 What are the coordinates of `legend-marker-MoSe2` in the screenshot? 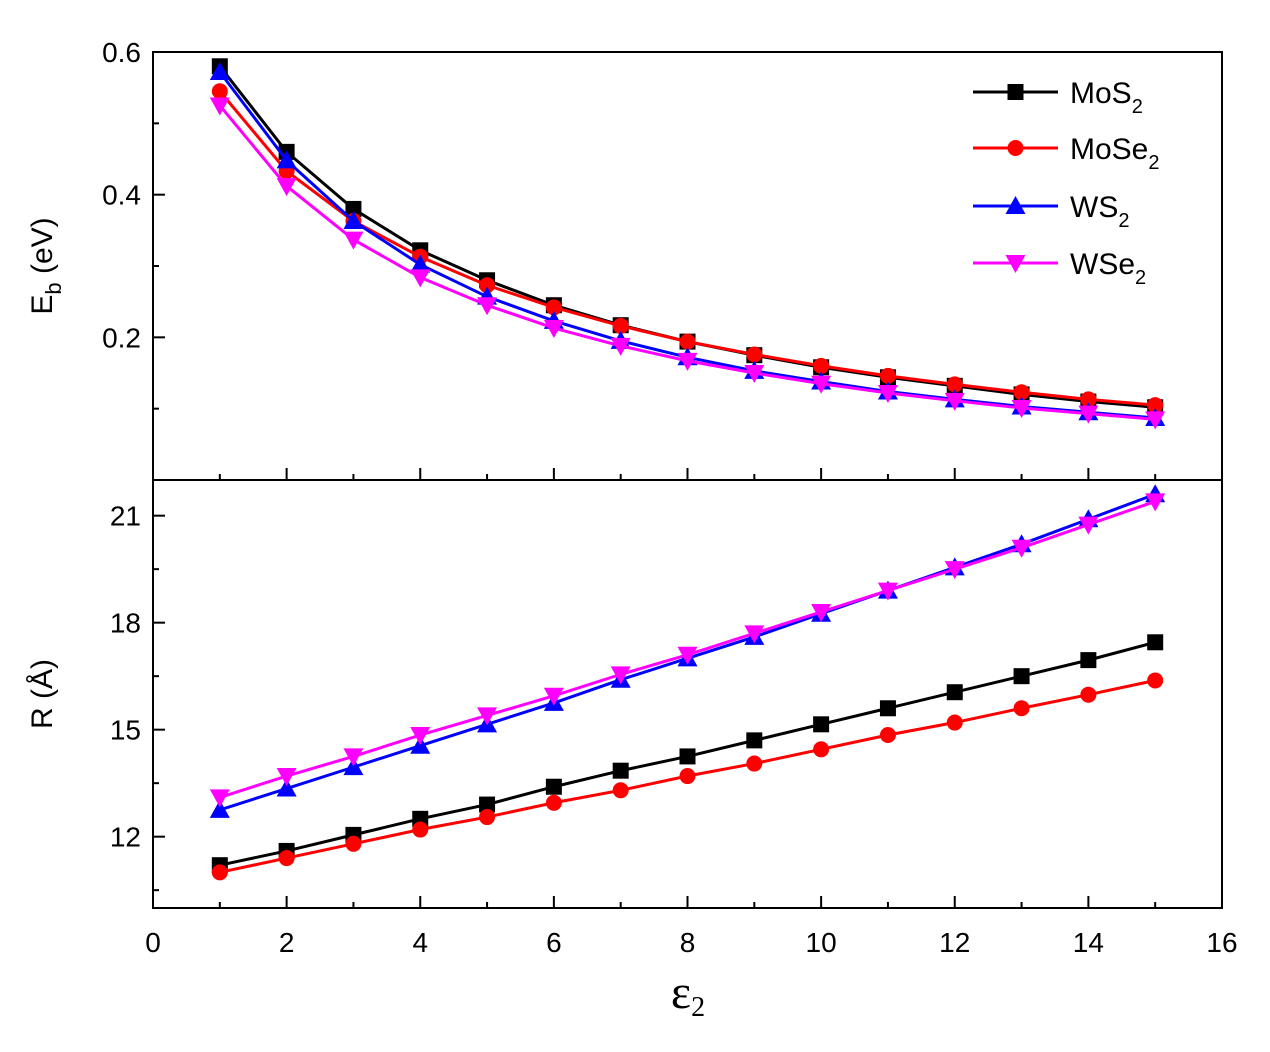 It's located at (1015, 148).